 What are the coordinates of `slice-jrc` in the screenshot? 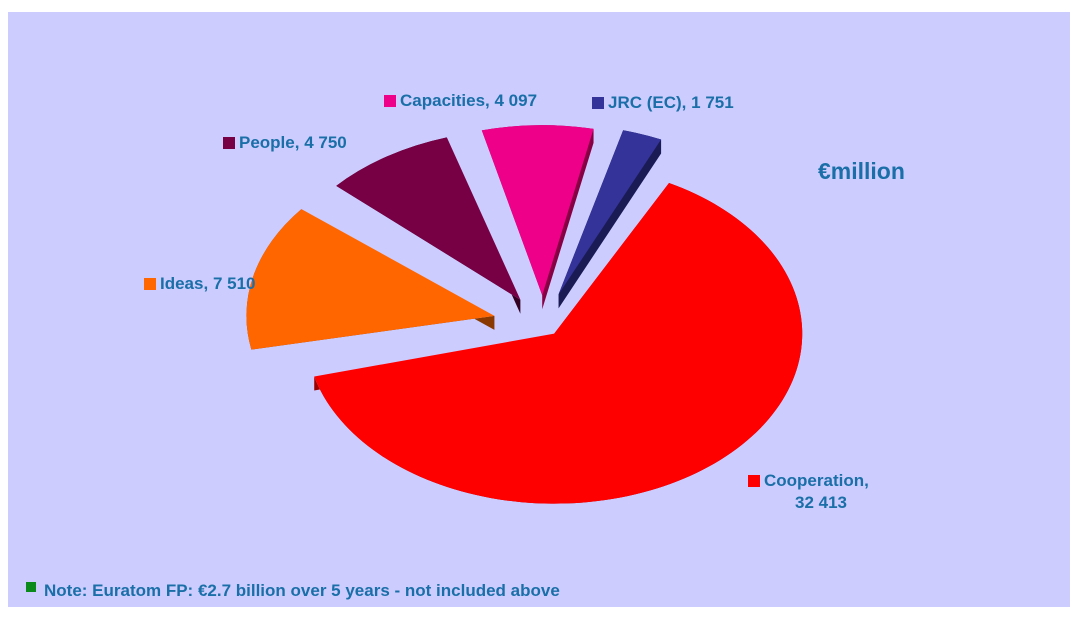 It's located at (610, 219).